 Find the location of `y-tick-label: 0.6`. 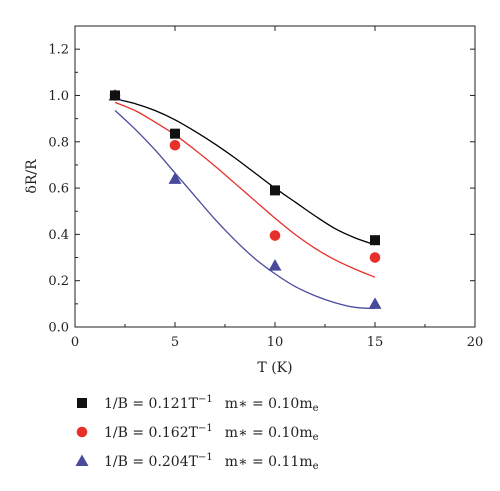

y-tick-label: 0.6 is located at coordinates (58, 189).